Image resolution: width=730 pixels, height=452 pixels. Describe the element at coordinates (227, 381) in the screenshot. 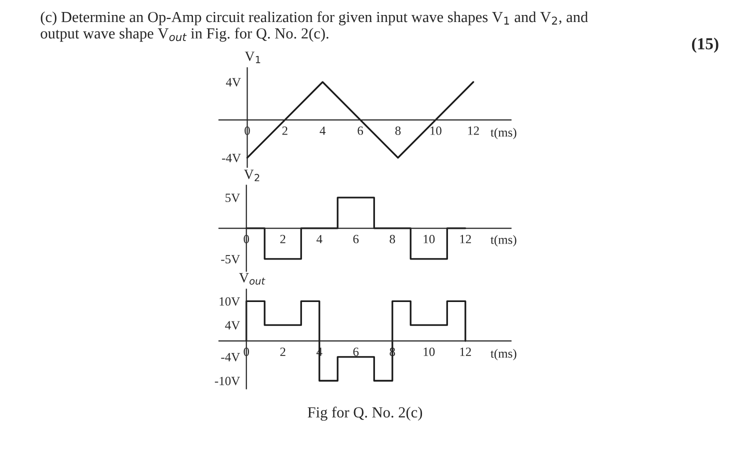

I see `y-tick-label: -10V` at that location.